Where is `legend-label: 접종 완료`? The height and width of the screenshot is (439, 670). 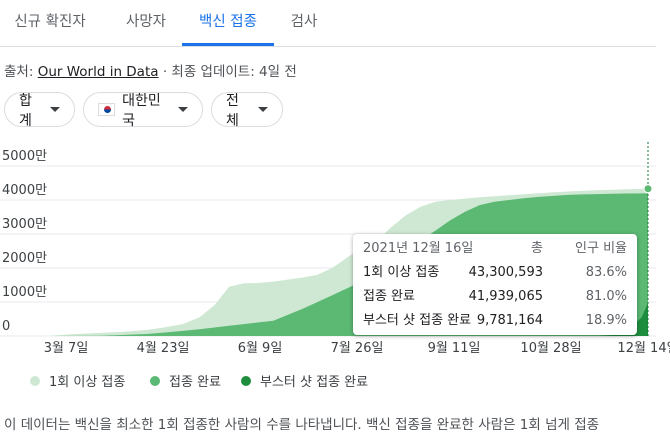 legend-label: 접종 완료 is located at coordinates (195, 382).